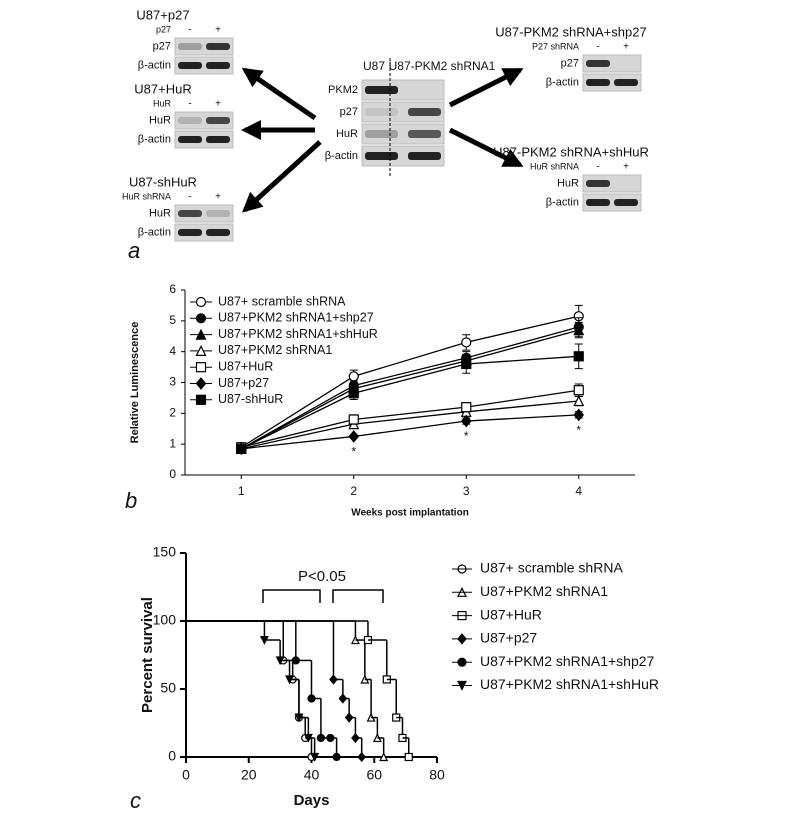 This screenshot has width=800, height=817. I want to click on treatment-label: P27 shRNA, so click(555, 46).